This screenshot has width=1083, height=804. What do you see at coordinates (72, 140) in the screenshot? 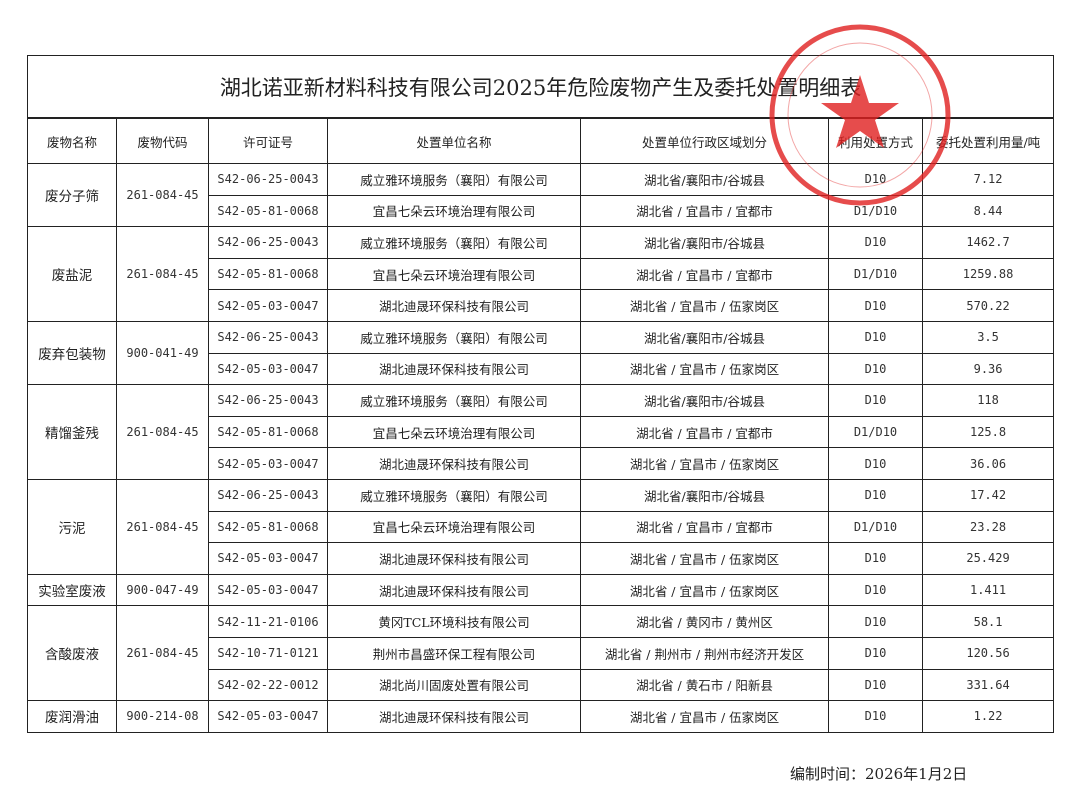
I see `header-waste-name: 废物名称` at bounding box center [72, 140].